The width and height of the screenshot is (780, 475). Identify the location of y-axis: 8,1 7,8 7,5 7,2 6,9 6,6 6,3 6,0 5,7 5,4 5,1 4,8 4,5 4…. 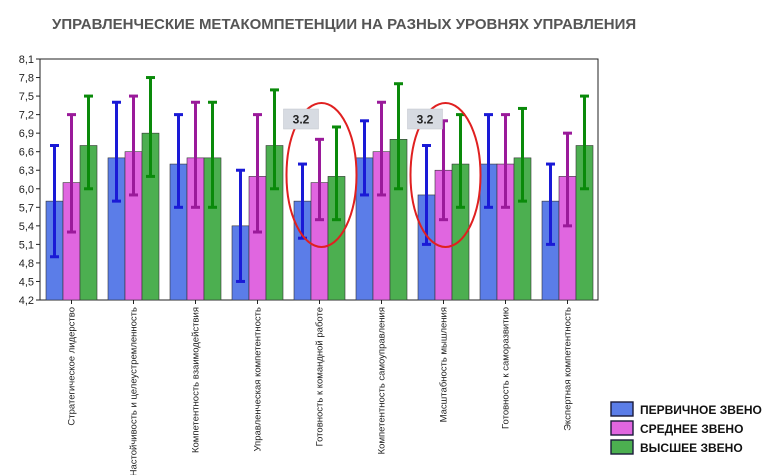
(29, 180).